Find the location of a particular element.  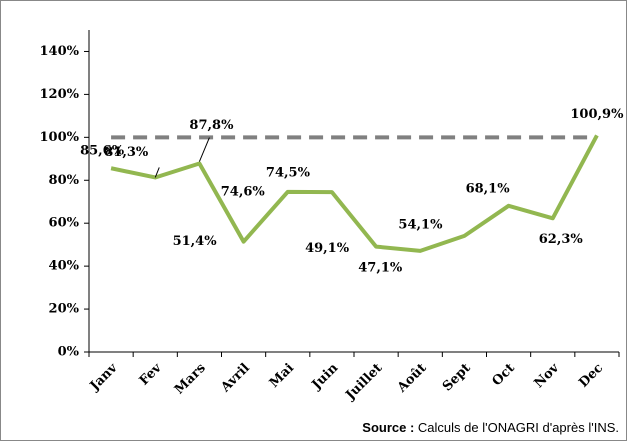

y-tick-label: 60% is located at coordinates (64, 223).